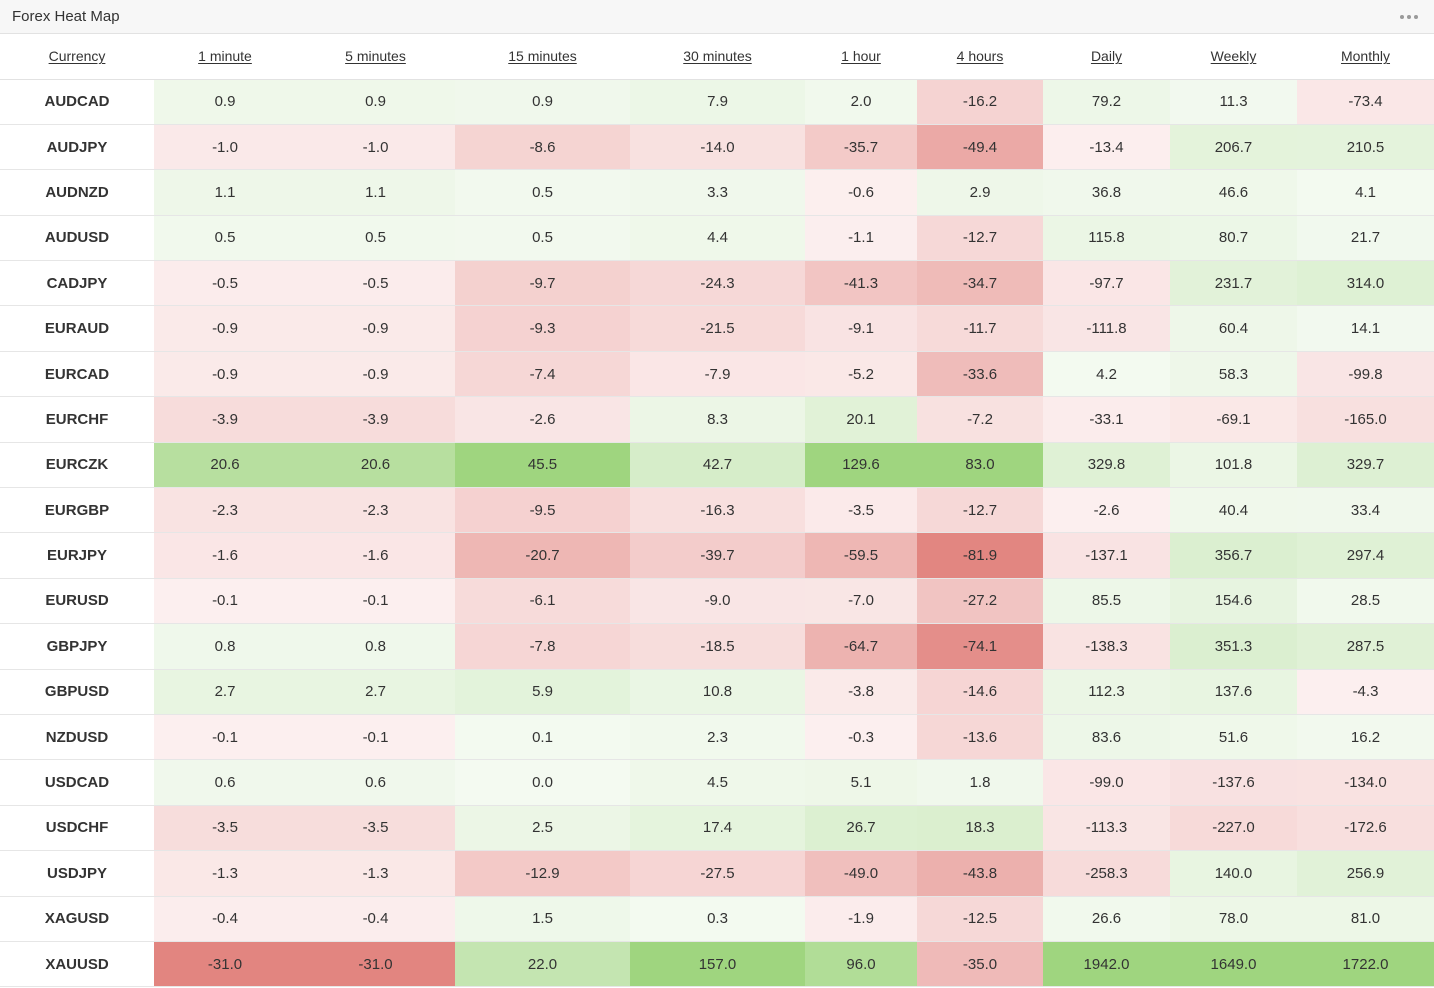 Image resolution: width=1434 pixels, height=988 pixels. I want to click on heat-cell-30-minutes: 157.0, so click(717, 964).